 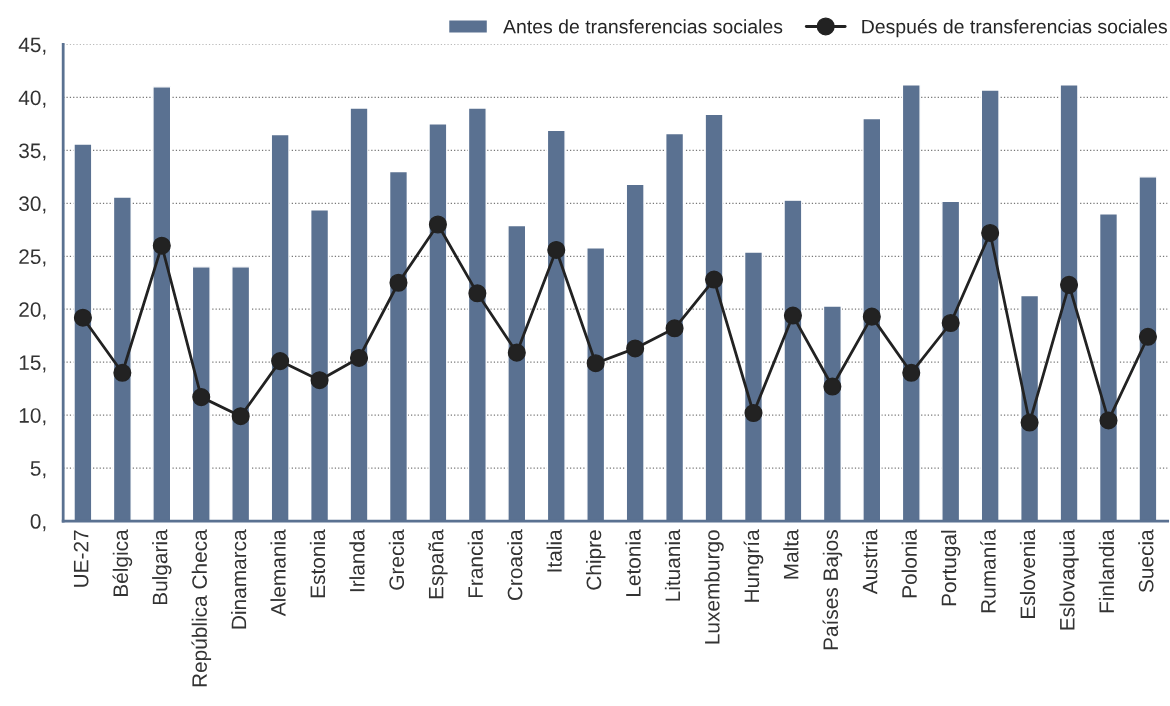 I want to click on x-tick-label: Países Bajos, so click(x=832, y=590).